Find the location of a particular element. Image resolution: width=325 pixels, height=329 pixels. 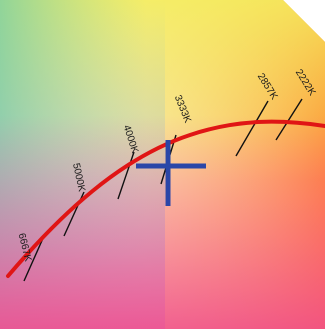

target-crosshair is located at coordinates (171, 173).